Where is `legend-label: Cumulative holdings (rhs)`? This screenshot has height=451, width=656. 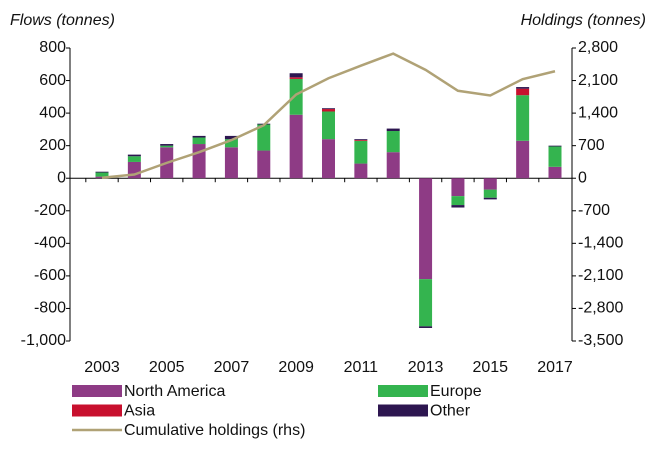
legend-label: Cumulative holdings (rhs) is located at coordinates (214, 430).